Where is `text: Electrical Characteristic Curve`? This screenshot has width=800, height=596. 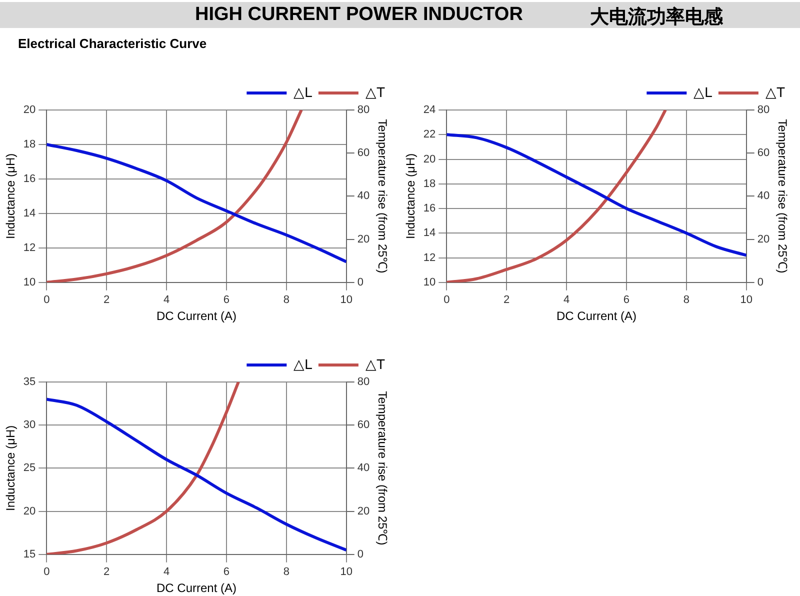
text: Electrical Characteristic Curve is located at coordinates (112, 43).